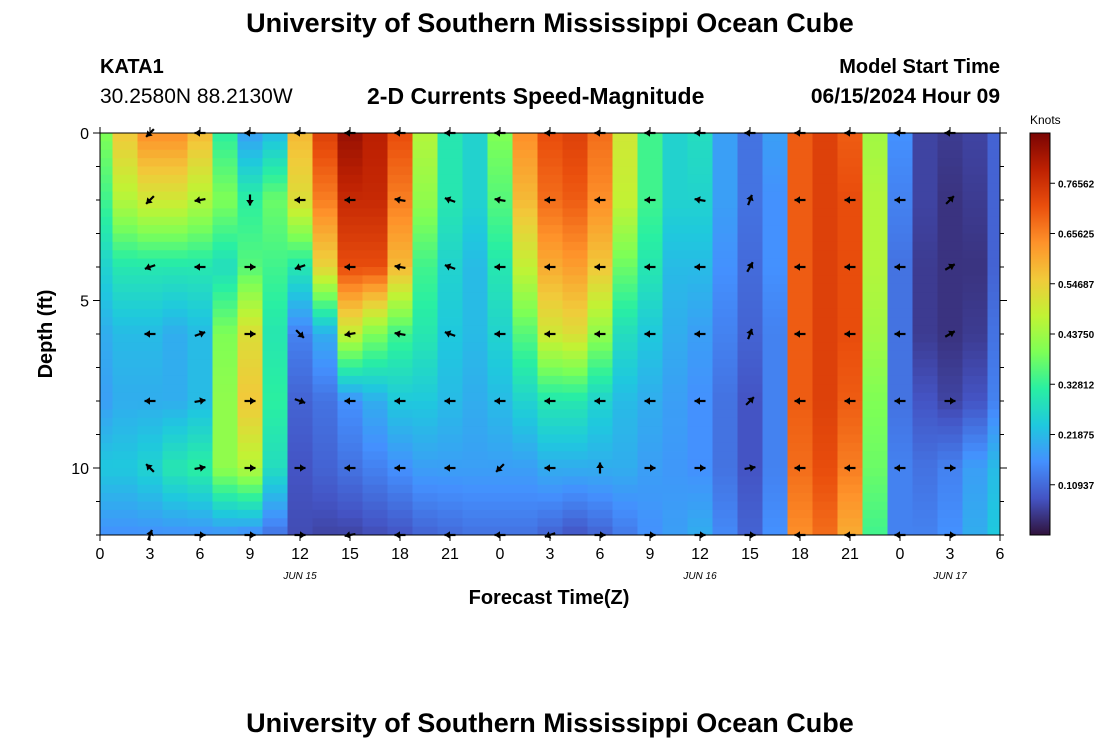 The width and height of the screenshot is (1100, 750). Describe the element at coordinates (949, 576) in the screenshot. I see `date-label: JUN 17` at that location.